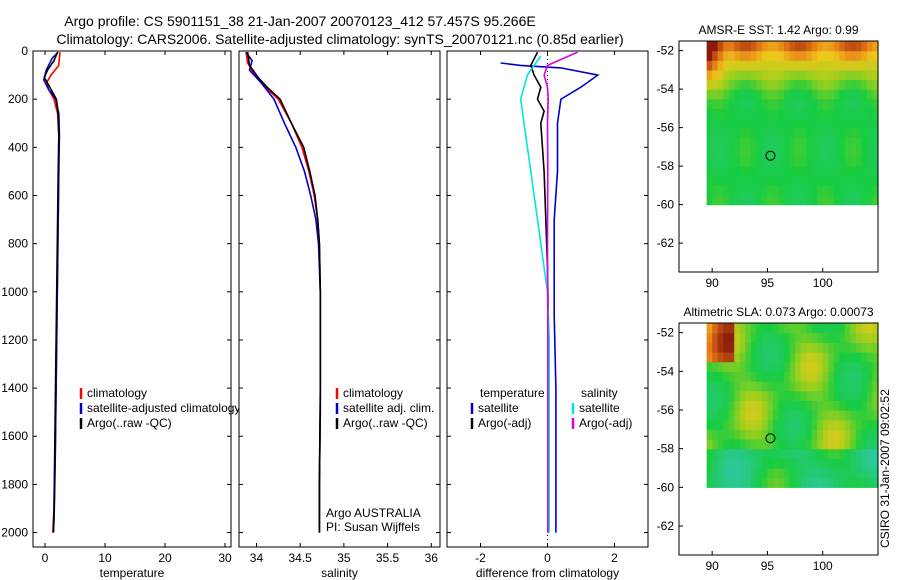  Describe the element at coordinates (666, 51) in the screenshot. I see `y-tick-label: -52` at that location.